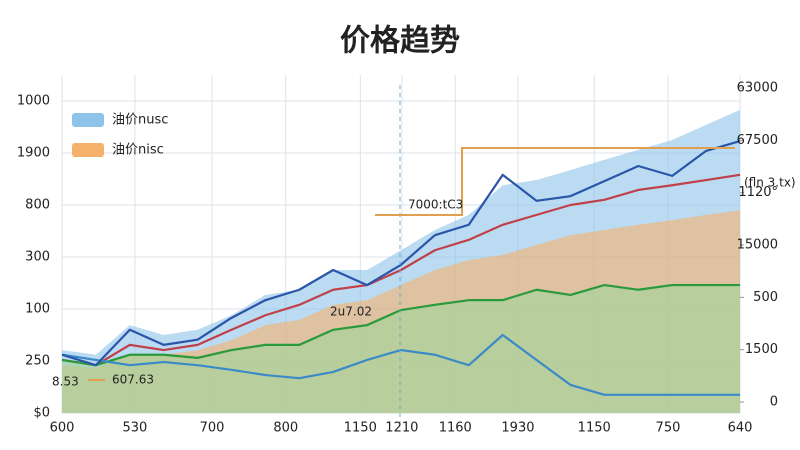 This screenshot has height=450, width=800. Describe the element at coordinates (37, 309) in the screenshot. I see `y-tick-label: 100` at that location.